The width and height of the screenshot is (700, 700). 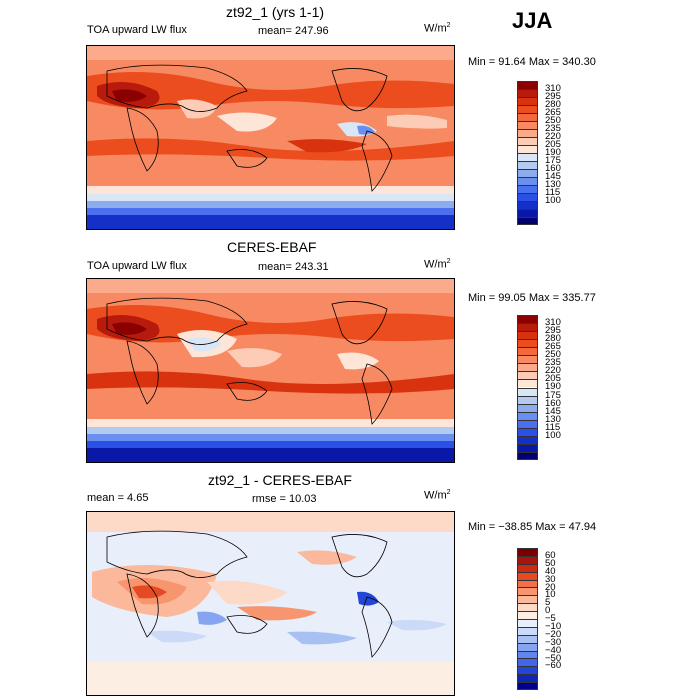 What do you see at coordinates (548, 611) in the screenshot?
I see `colorbar-tick-label: 0` at bounding box center [548, 611].